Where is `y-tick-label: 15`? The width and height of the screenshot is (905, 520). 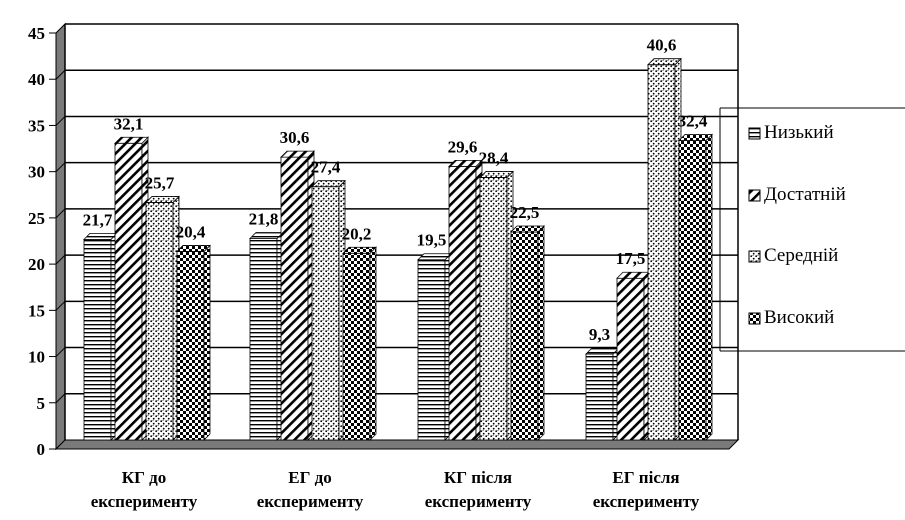 y-tick-label: 15 is located at coordinates (36, 310).